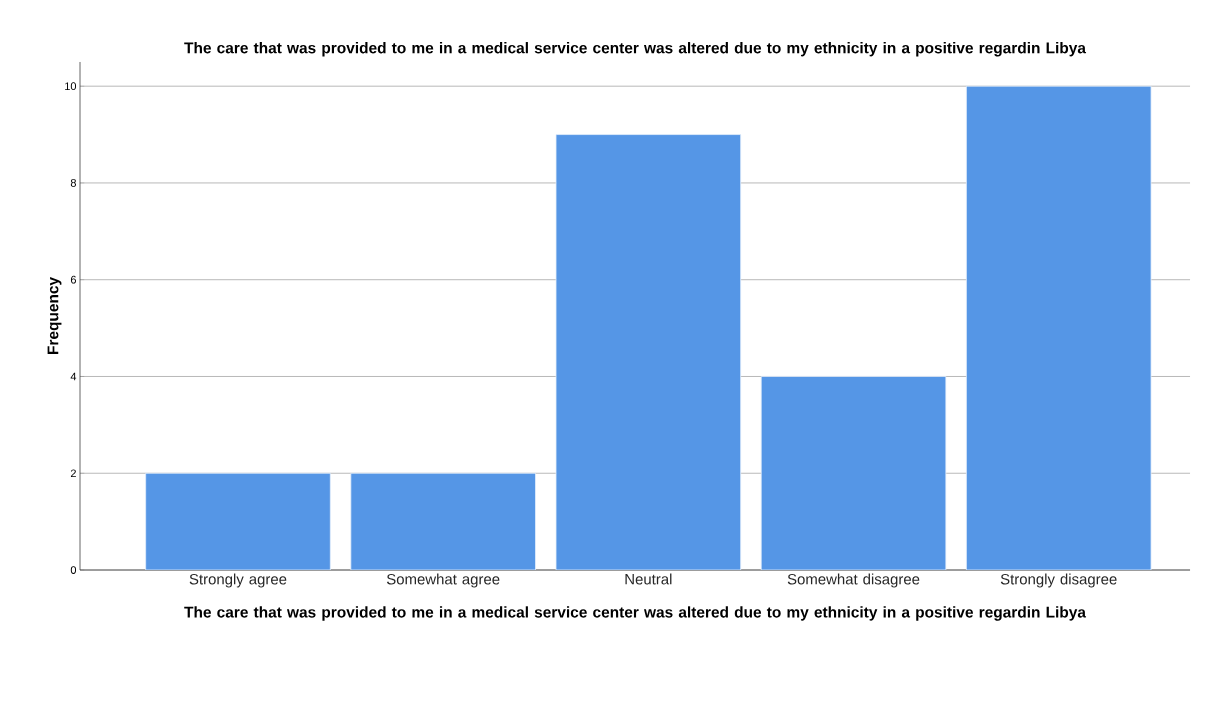  What do you see at coordinates (238, 580) in the screenshot?
I see `x-tick-label: Strongly agree` at bounding box center [238, 580].